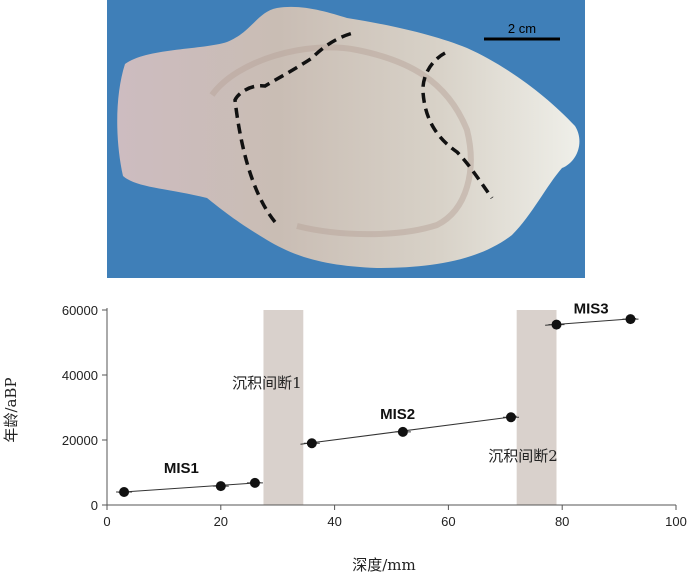  What do you see at coordinates (293, 127) in the screenshot?
I see `dashed-boundary-left` at bounding box center [293, 127].